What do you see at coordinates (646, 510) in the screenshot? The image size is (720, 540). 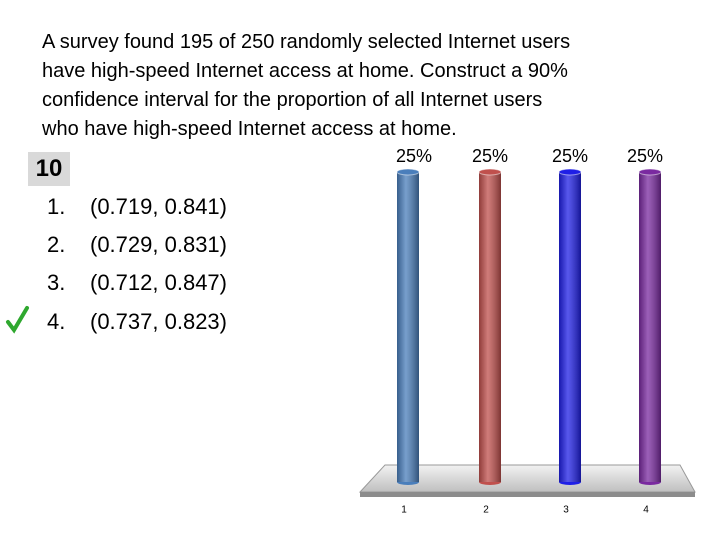 I see `x-tick-label: 4` at bounding box center [646, 510].